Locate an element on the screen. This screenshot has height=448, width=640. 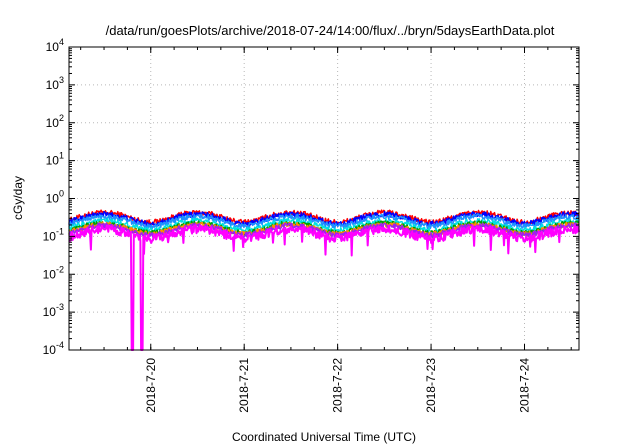
y-tick-label: 10⁻¹ is located at coordinates (53, 234).